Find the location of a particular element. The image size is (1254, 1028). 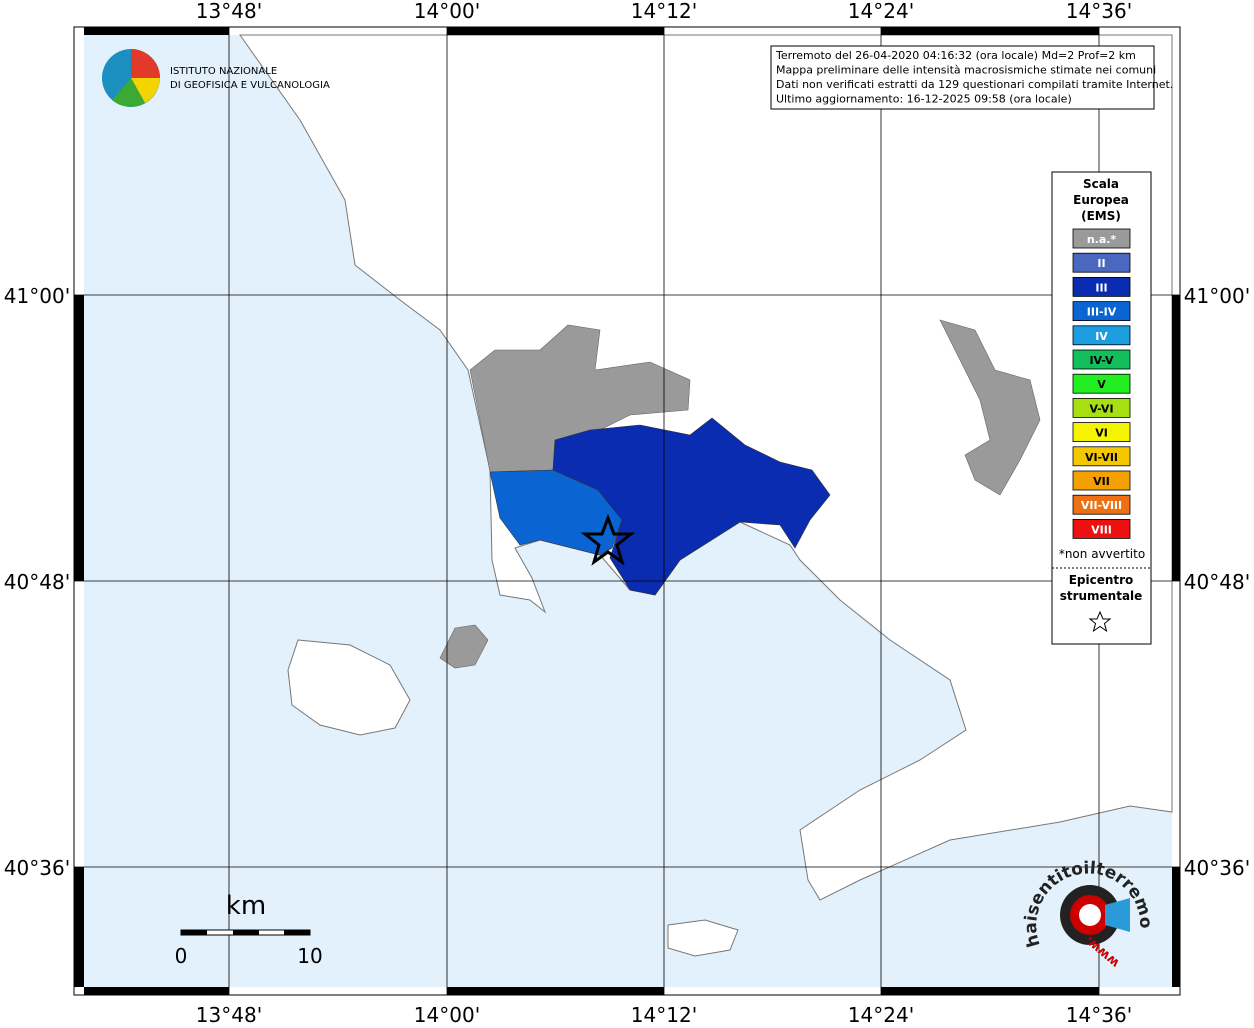

legend-label: VI is located at coordinates (1101, 433).